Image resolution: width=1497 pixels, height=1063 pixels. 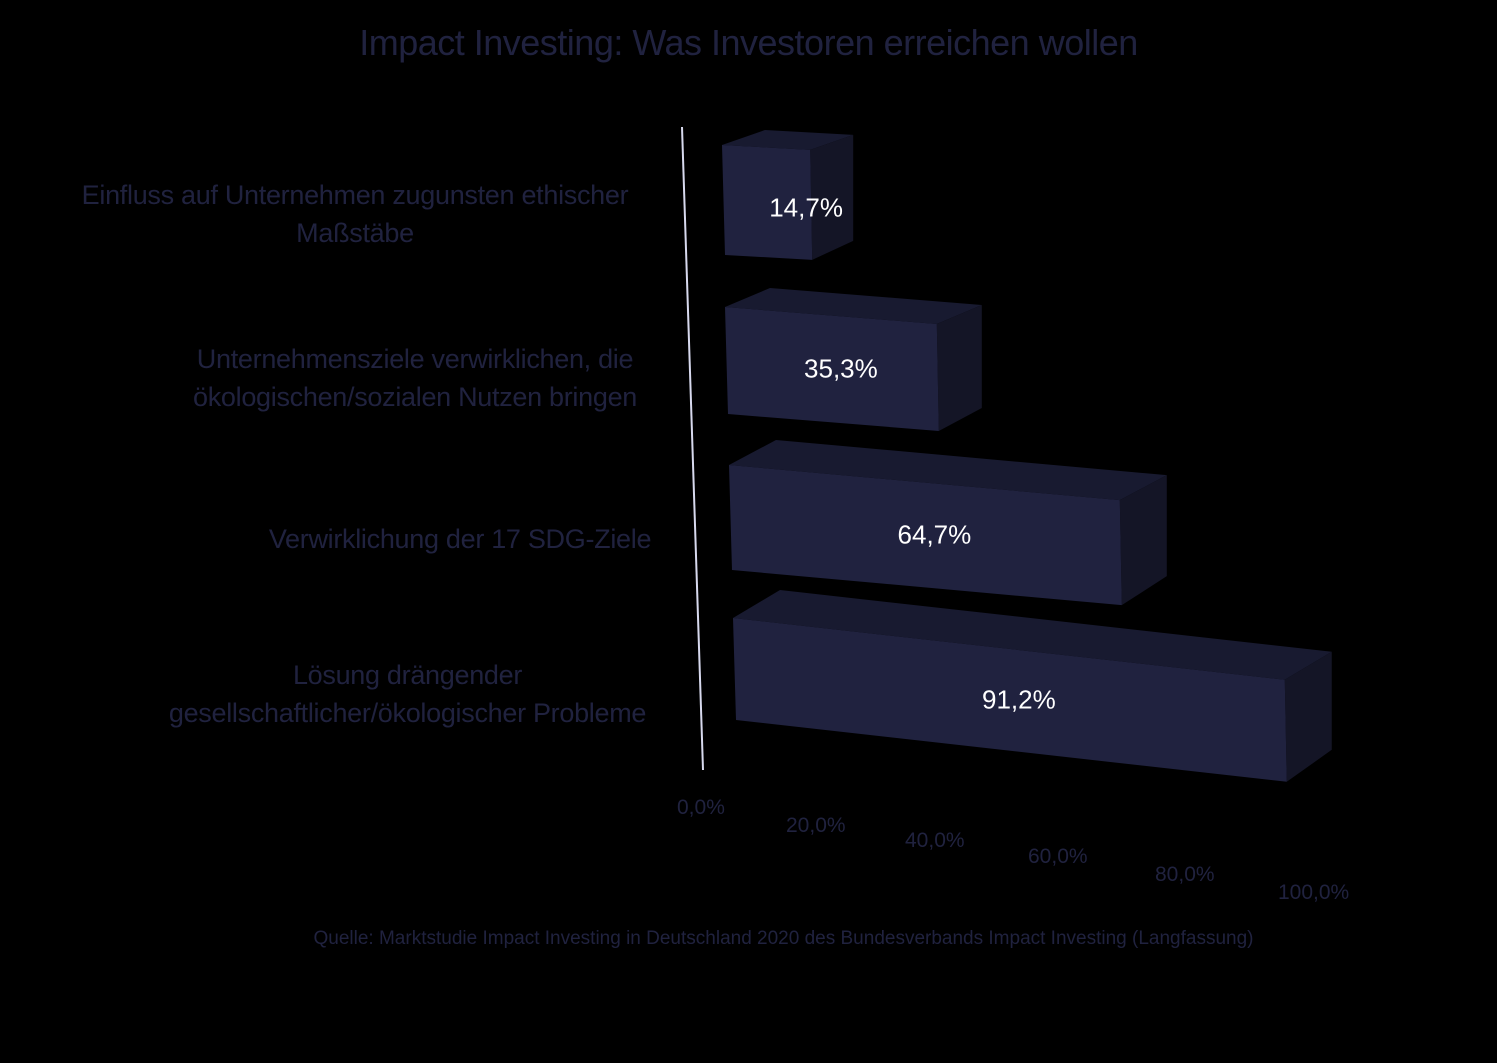 I want to click on x-tick-0: 0,0%, so click(x=701, y=807).